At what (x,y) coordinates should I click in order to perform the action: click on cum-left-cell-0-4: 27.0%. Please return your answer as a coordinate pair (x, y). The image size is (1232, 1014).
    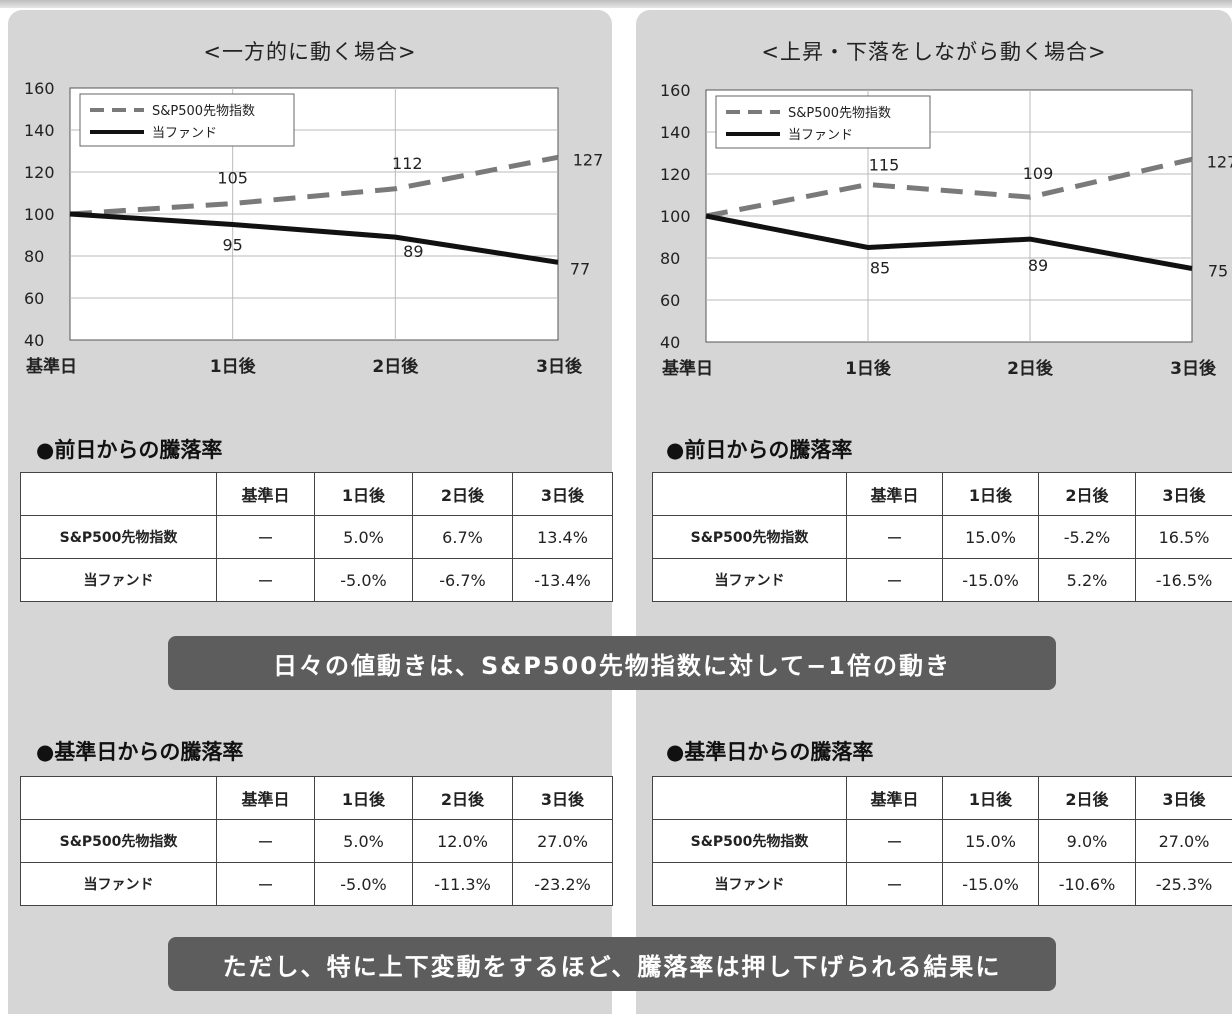
    Looking at the image, I should click on (562, 841).